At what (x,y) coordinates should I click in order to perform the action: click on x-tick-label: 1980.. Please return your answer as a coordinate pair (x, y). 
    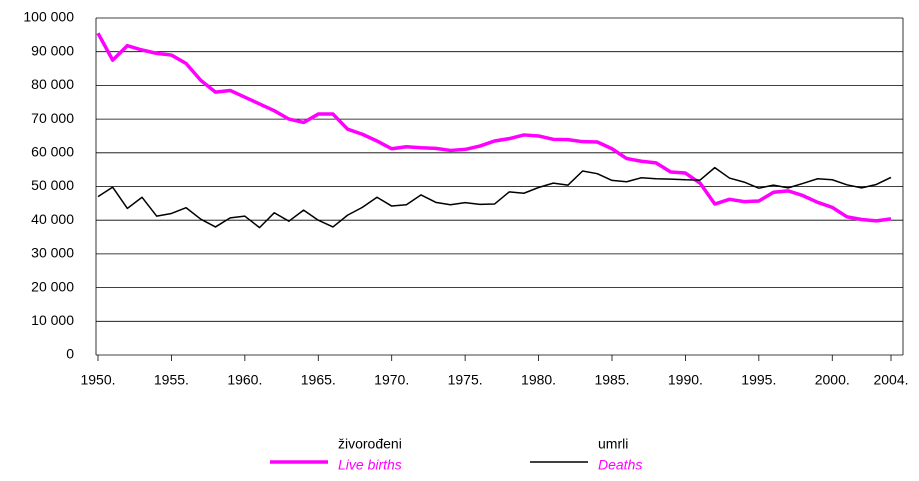
    Looking at the image, I should click on (538, 380).